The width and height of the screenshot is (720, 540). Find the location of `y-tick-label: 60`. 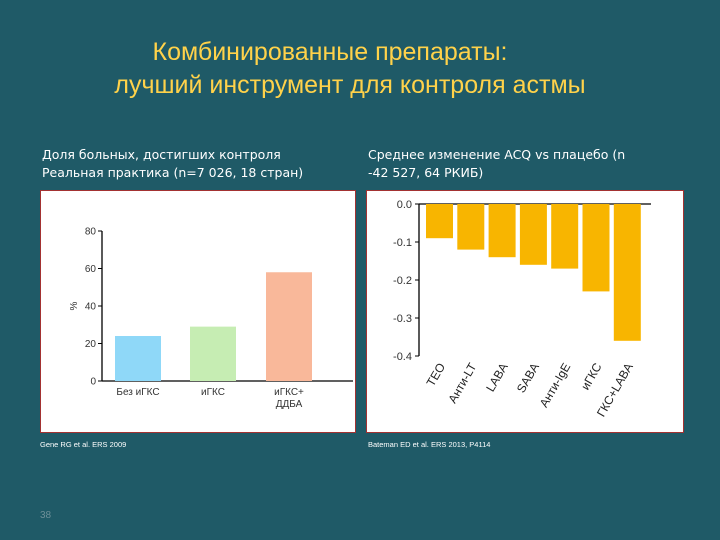

y-tick-label: 60 is located at coordinates (91, 269).